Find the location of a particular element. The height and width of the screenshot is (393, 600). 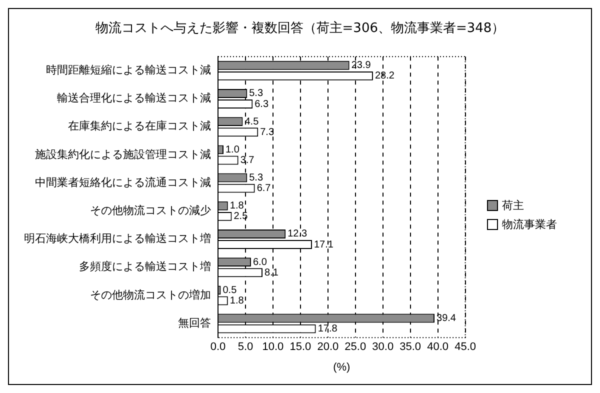

x-tick-label: 0.0 is located at coordinates (218, 347).